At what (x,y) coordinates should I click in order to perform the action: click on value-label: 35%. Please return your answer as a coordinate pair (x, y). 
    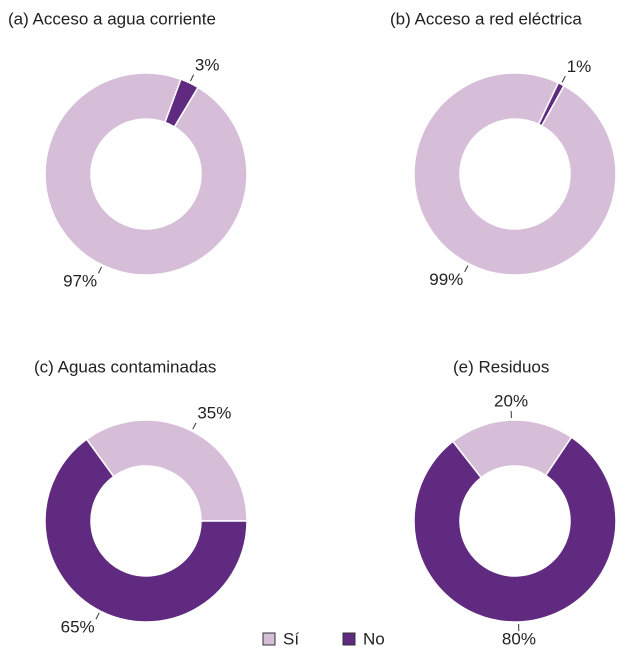
    Looking at the image, I should click on (214, 413).